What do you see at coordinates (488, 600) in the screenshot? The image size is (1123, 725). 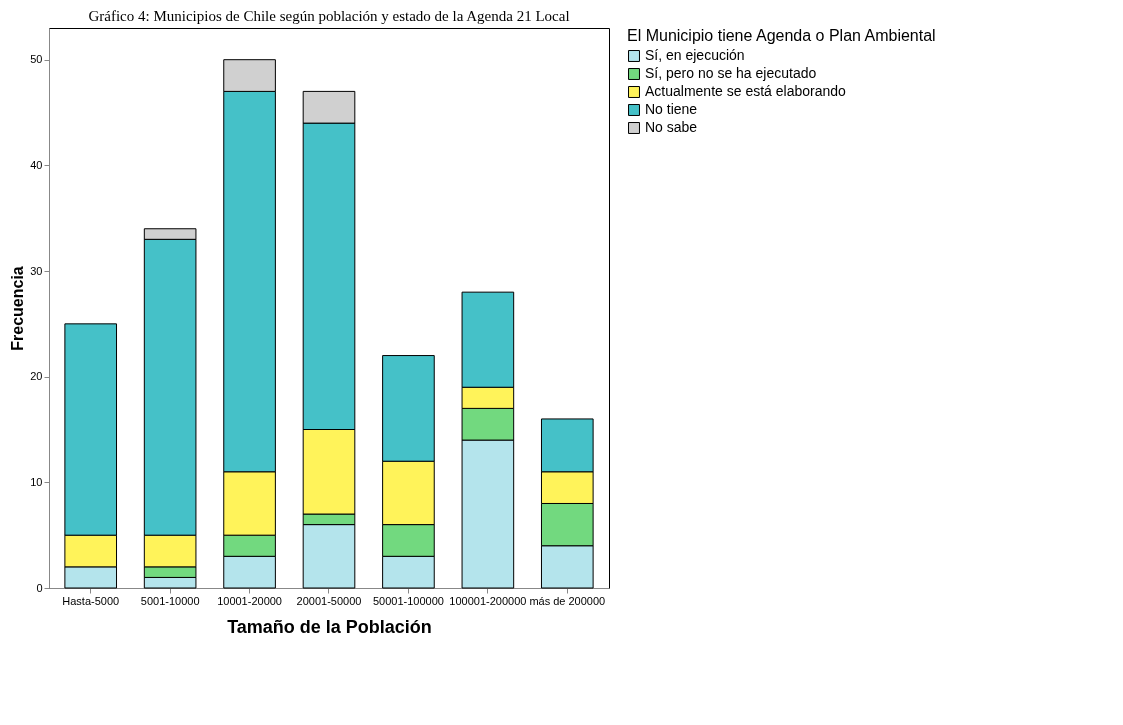 I see `x-tick-label: 100001-200000` at bounding box center [488, 600].